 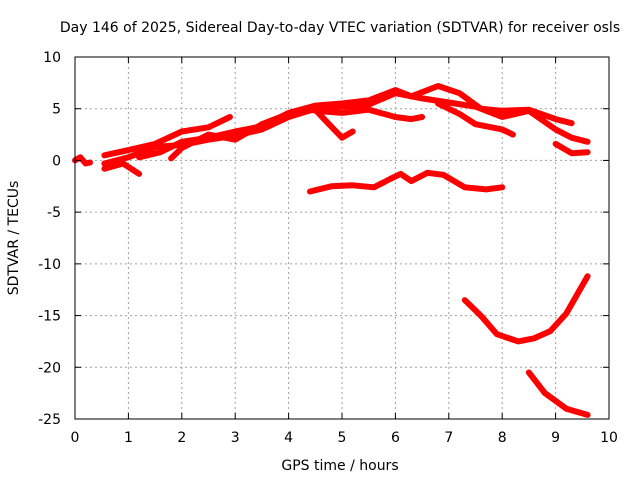 What do you see at coordinates (54, 213) in the screenshot?
I see `y-tick-label: -5` at bounding box center [54, 213].